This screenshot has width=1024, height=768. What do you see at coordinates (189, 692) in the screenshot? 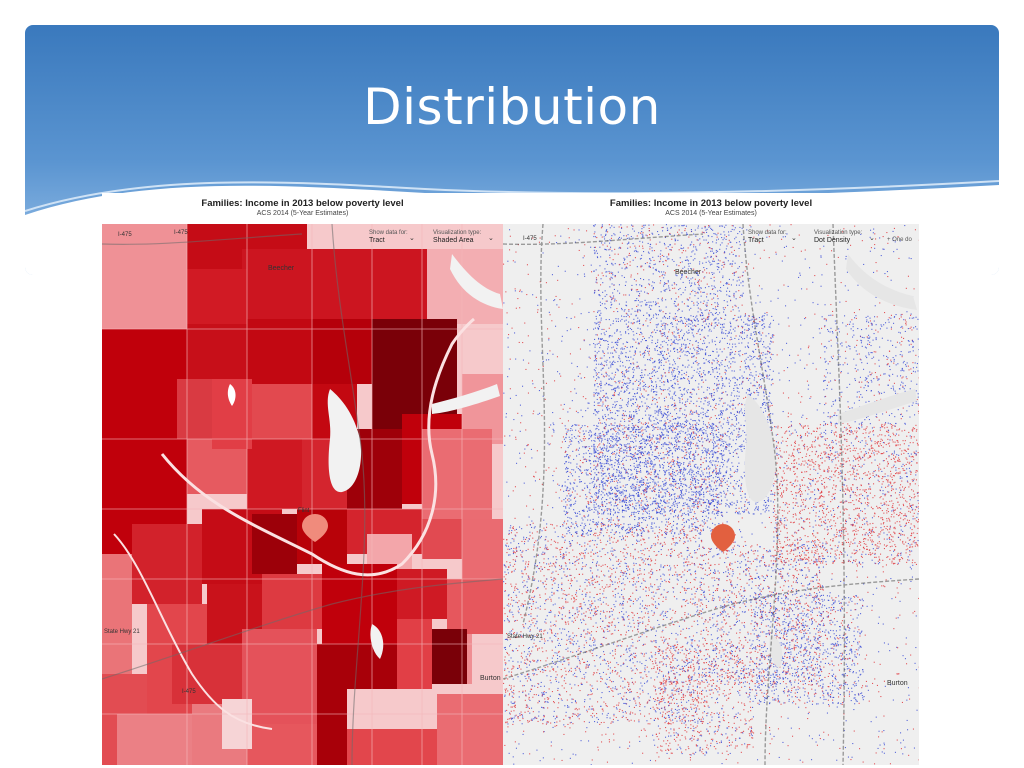
I see `map-label-road: I-475` at bounding box center [189, 692].